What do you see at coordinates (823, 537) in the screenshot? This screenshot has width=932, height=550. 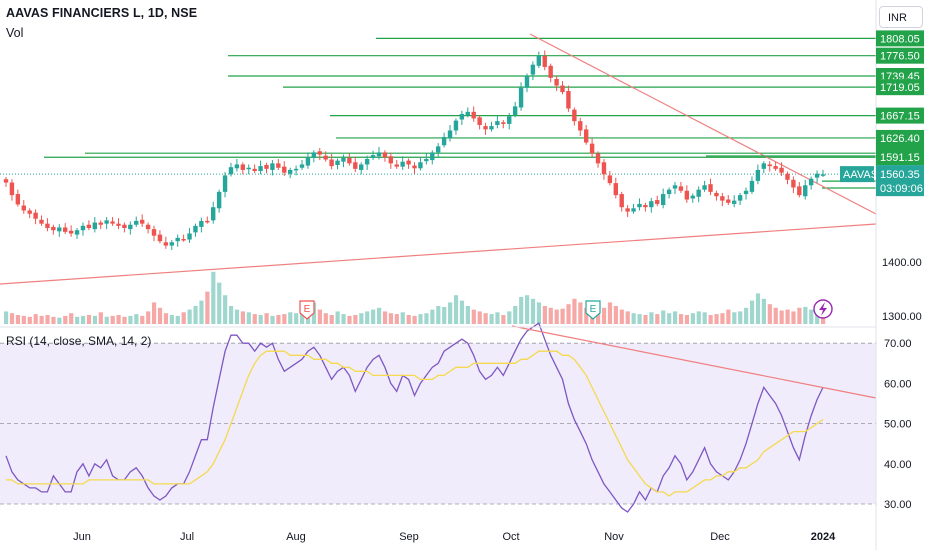 I see `time-axis-tick: 2024` at bounding box center [823, 537].